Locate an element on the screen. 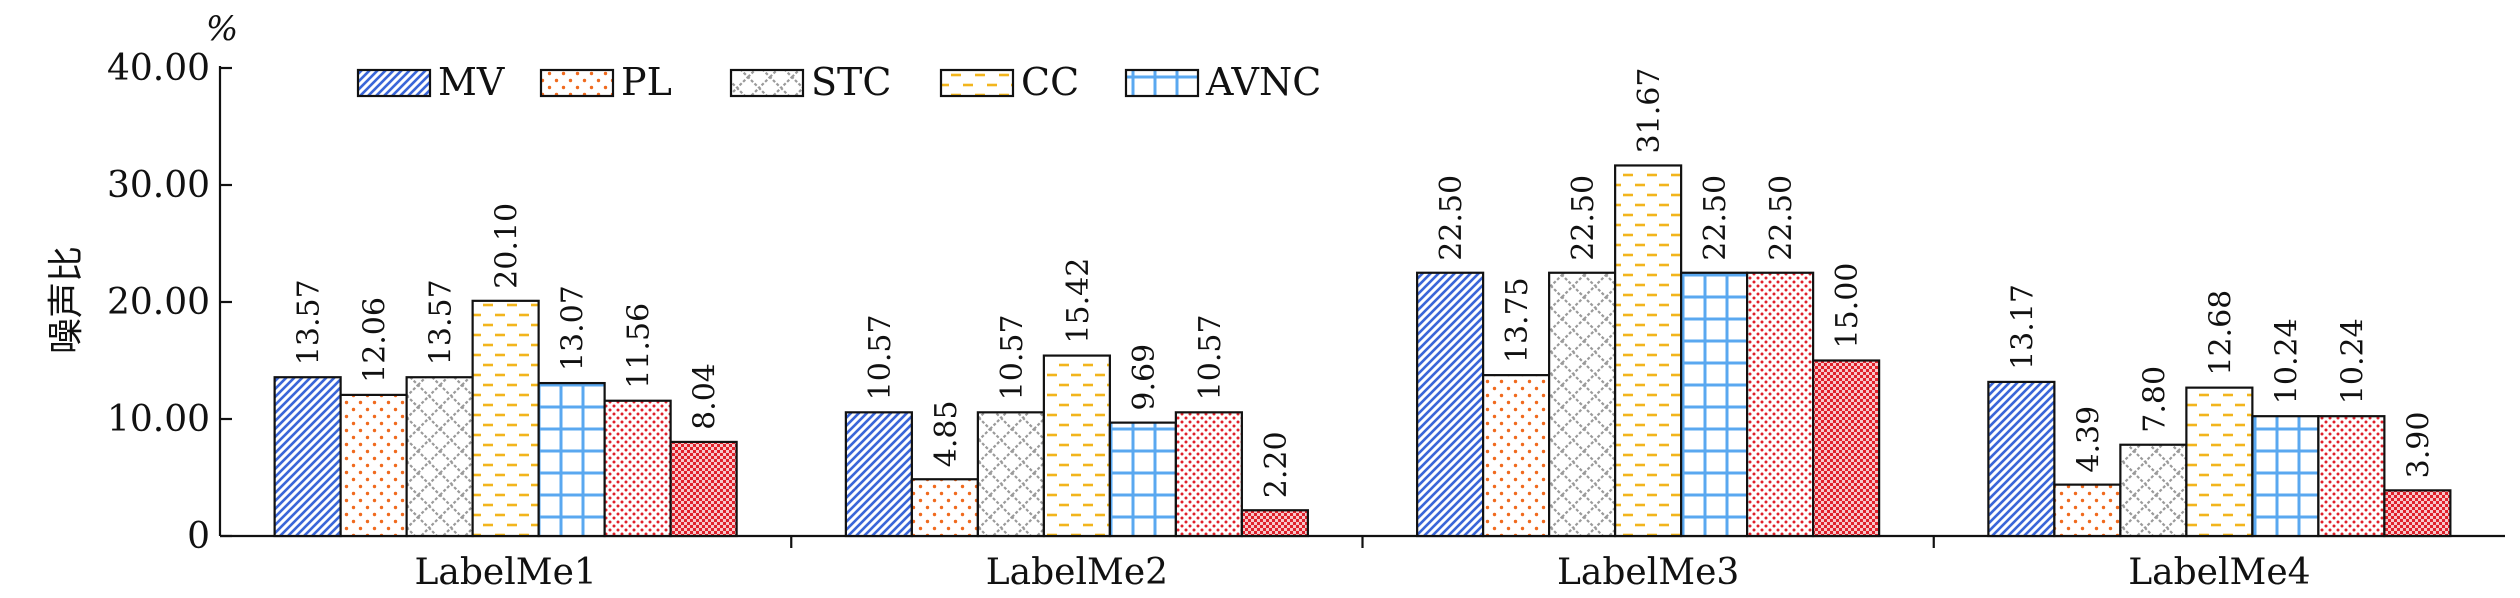 The image size is (2520, 598). y-axis: 0 10.00 20.00 30.00 40.00 is located at coordinates (169, 302).